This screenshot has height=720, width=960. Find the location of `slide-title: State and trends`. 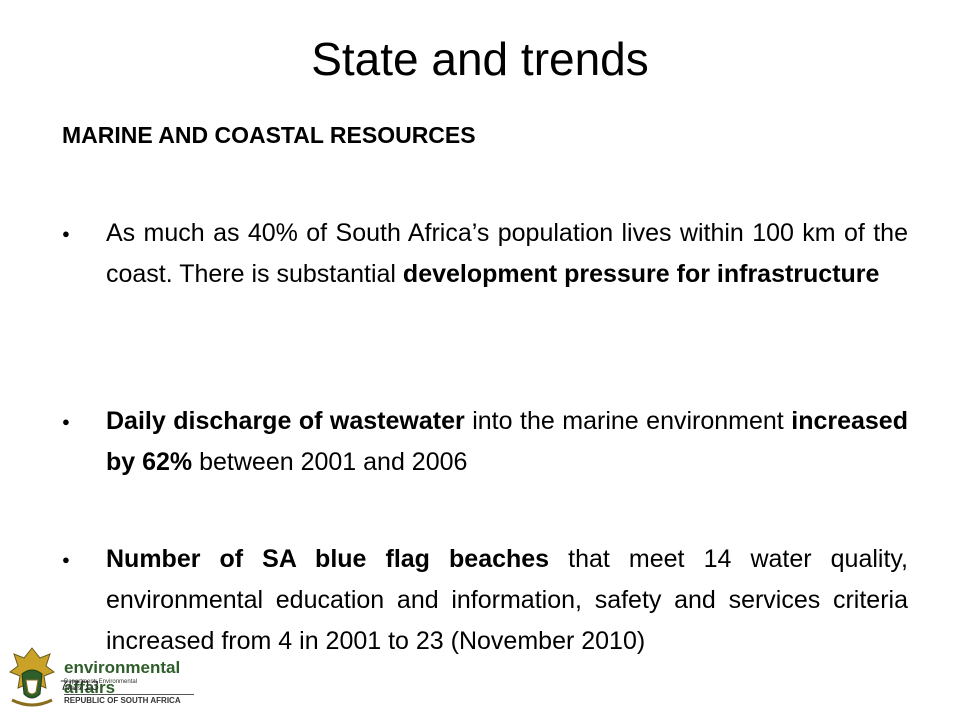

slide-title: State and trends is located at coordinates (480, 59).